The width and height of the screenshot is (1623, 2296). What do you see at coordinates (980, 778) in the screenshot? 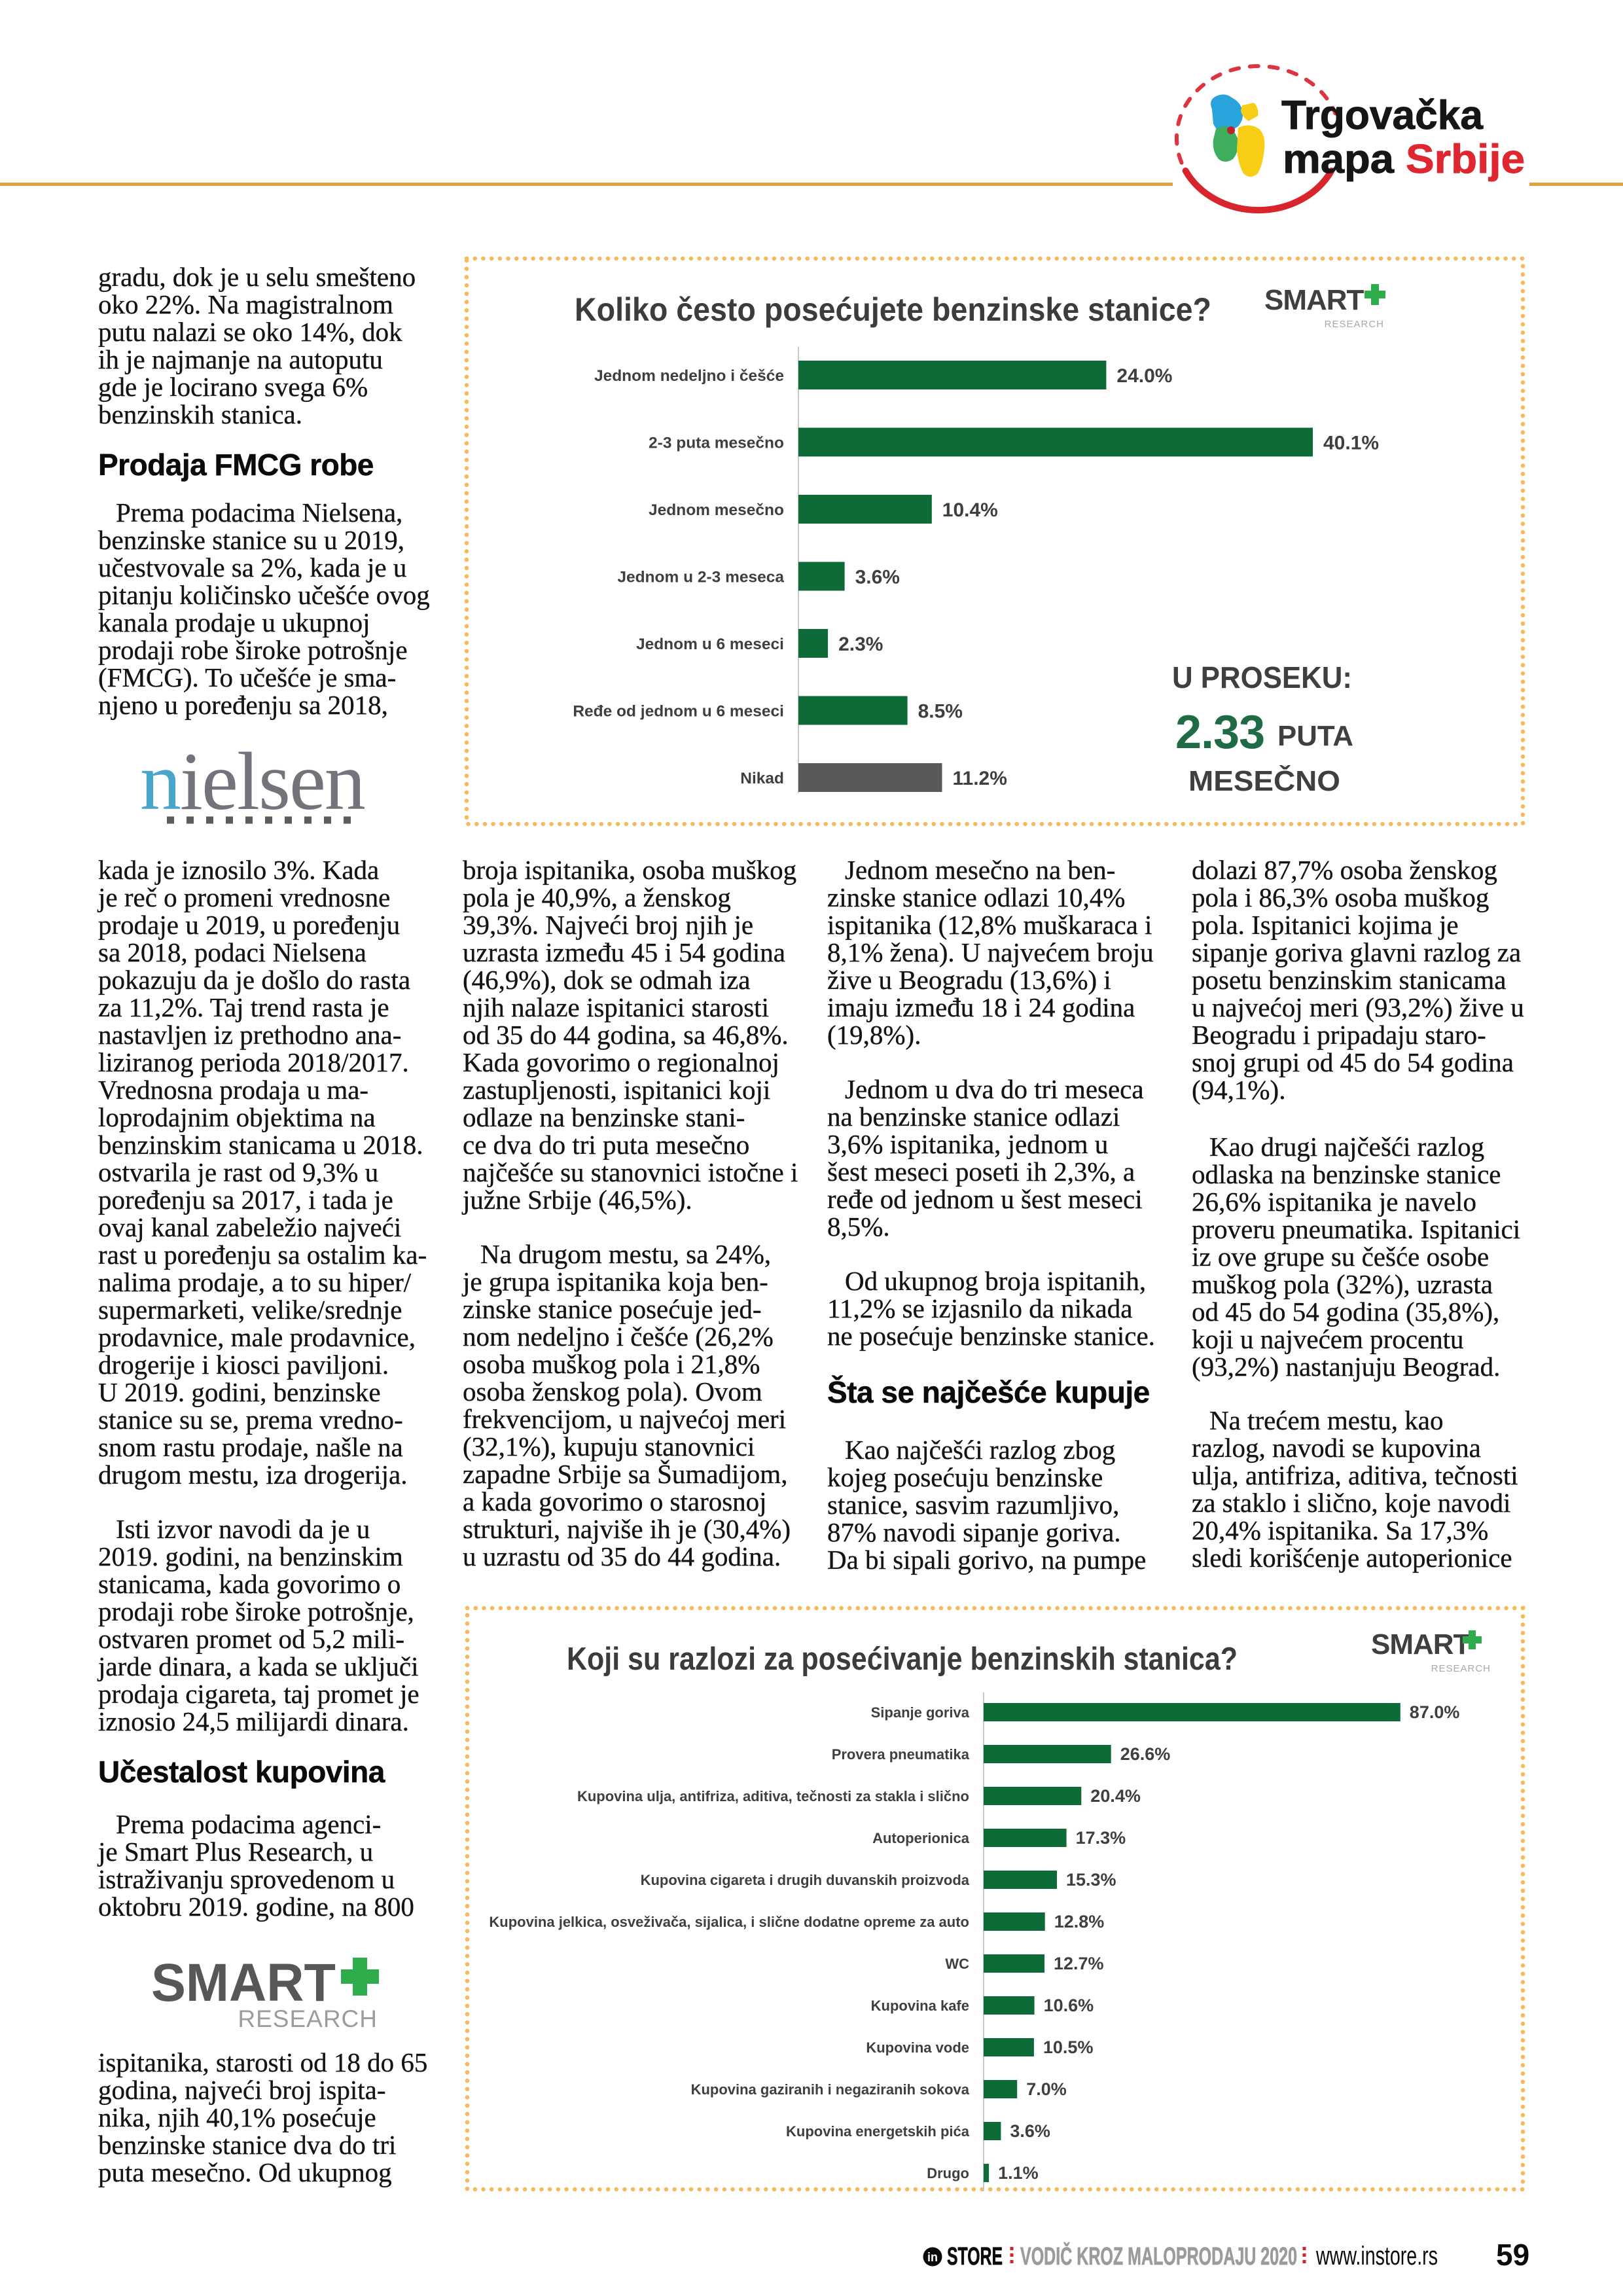
I see `svg-text: 11.2%` at bounding box center [980, 778].